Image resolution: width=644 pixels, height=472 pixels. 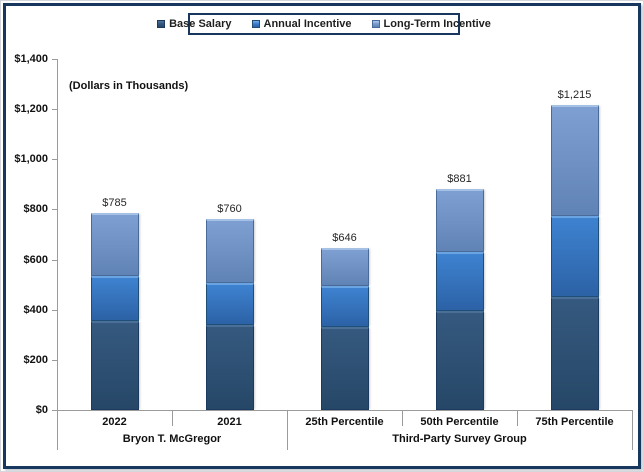 I want to click on legend-label: Base Salary, so click(x=200, y=24).